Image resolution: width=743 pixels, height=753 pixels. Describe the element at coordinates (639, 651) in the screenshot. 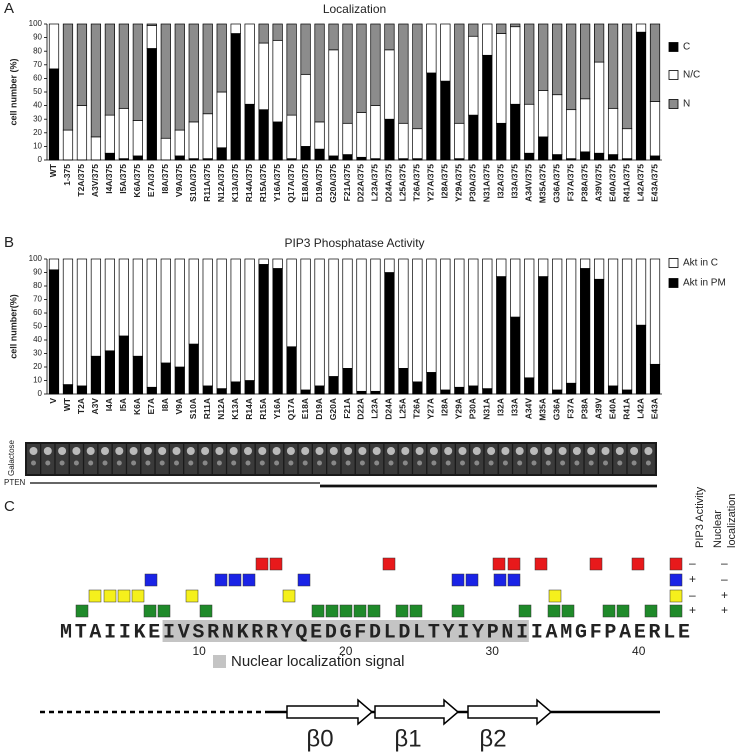

I see `position-label: 40` at that location.